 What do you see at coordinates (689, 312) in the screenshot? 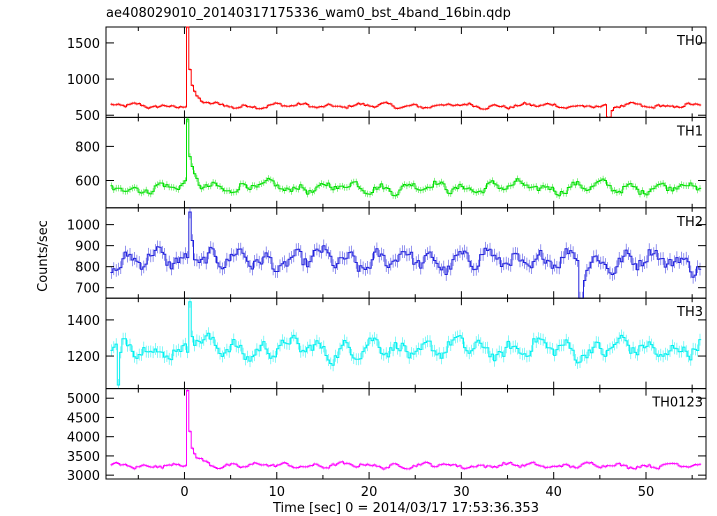
I see `panel-label-th3: TH3` at bounding box center [689, 312].